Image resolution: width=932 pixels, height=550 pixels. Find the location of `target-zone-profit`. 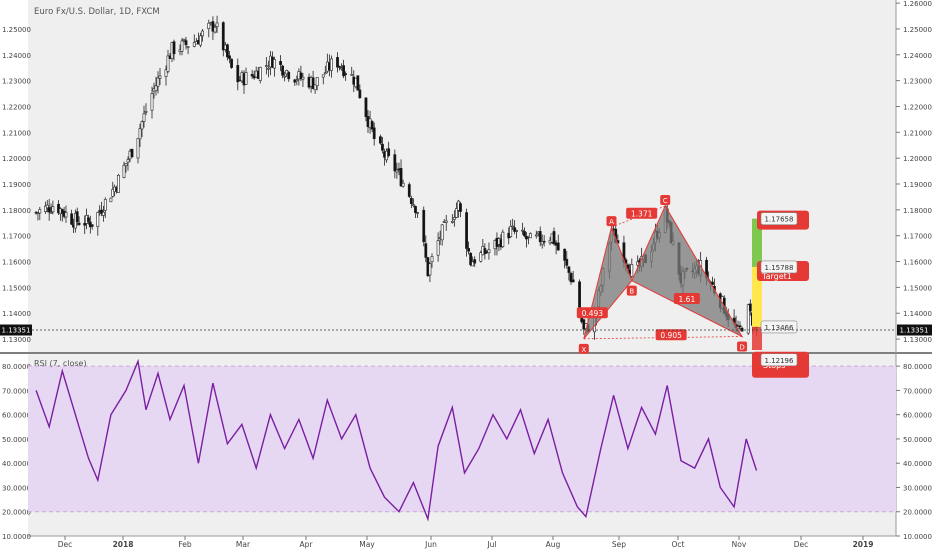

target-zone-profit is located at coordinates (757, 242).